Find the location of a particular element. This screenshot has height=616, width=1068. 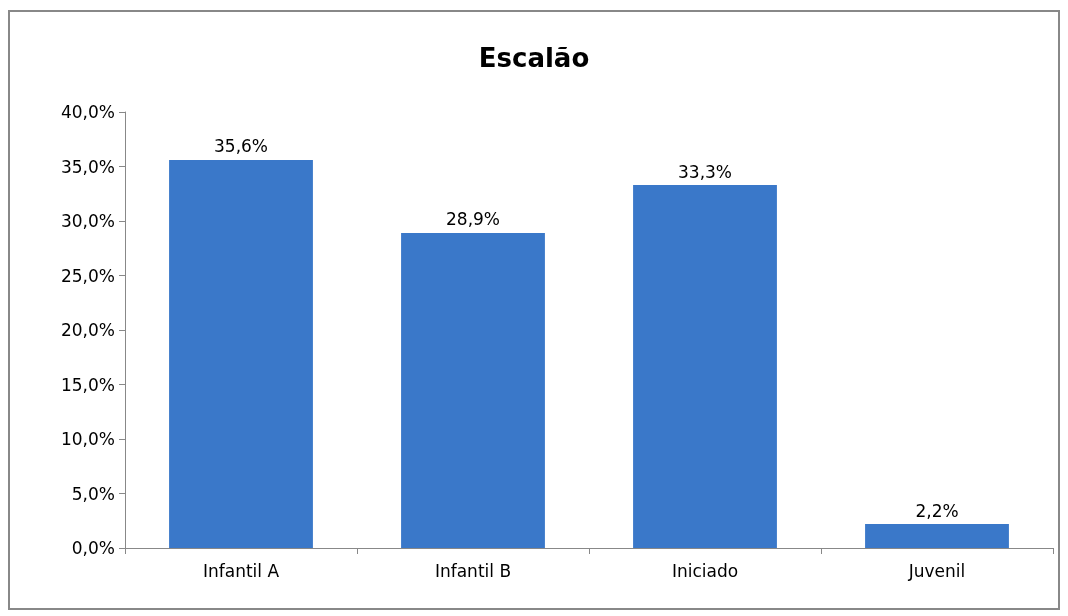

y-tick-label: 20,0% is located at coordinates (87, 330).